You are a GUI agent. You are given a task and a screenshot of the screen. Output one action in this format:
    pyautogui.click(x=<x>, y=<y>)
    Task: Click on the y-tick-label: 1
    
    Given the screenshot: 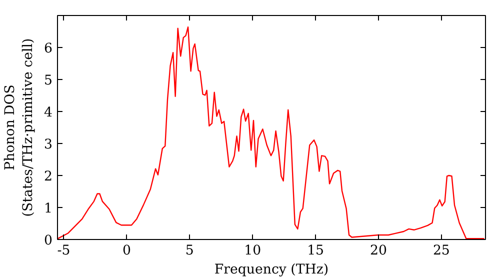 What is the action you would take?
    pyautogui.click(x=48, y=209)
    